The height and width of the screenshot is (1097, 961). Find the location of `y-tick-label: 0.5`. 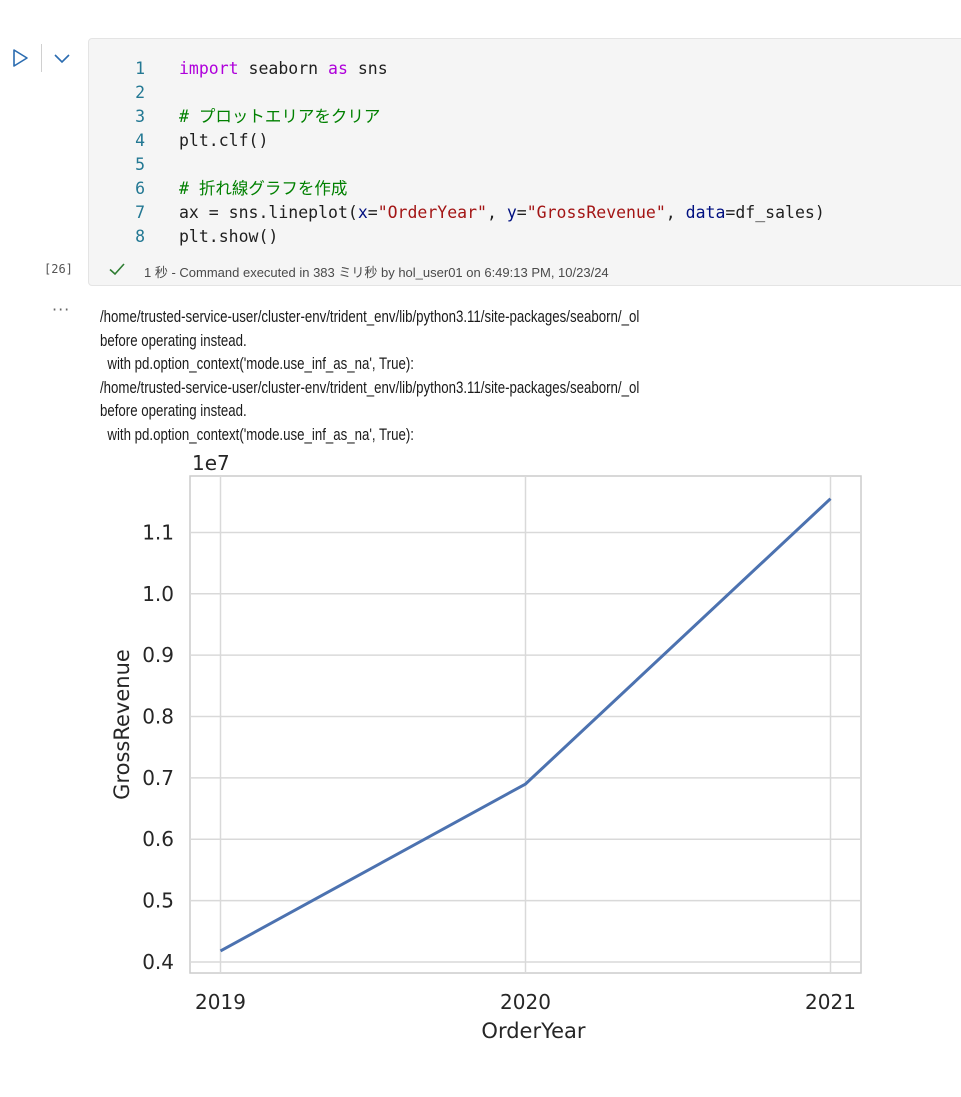

y-tick-label: 0.5 is located at coordinates (158, 901).